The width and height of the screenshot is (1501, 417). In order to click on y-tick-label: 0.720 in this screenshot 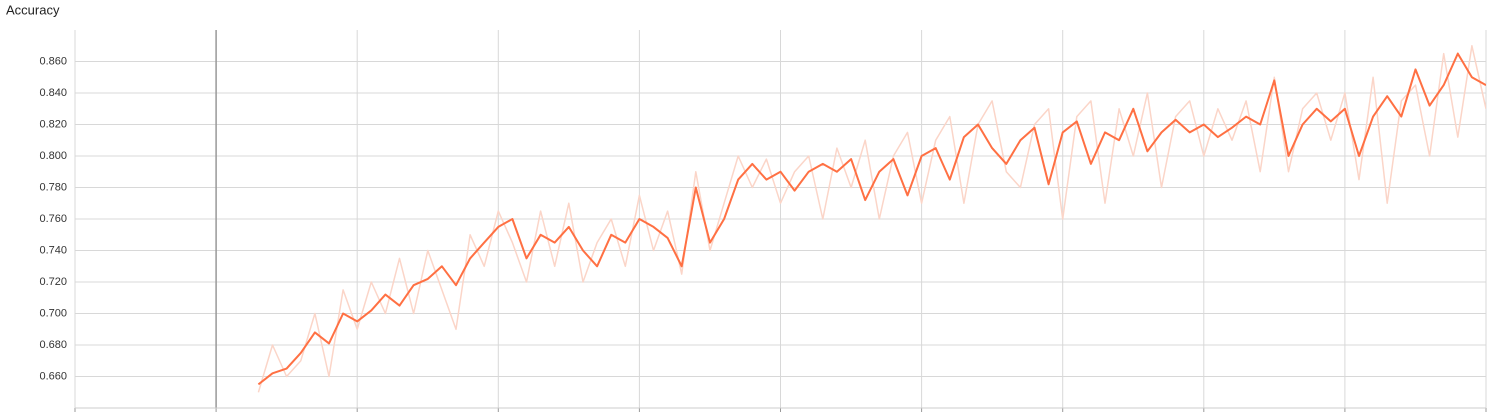, I will do `click(53, 282)`.